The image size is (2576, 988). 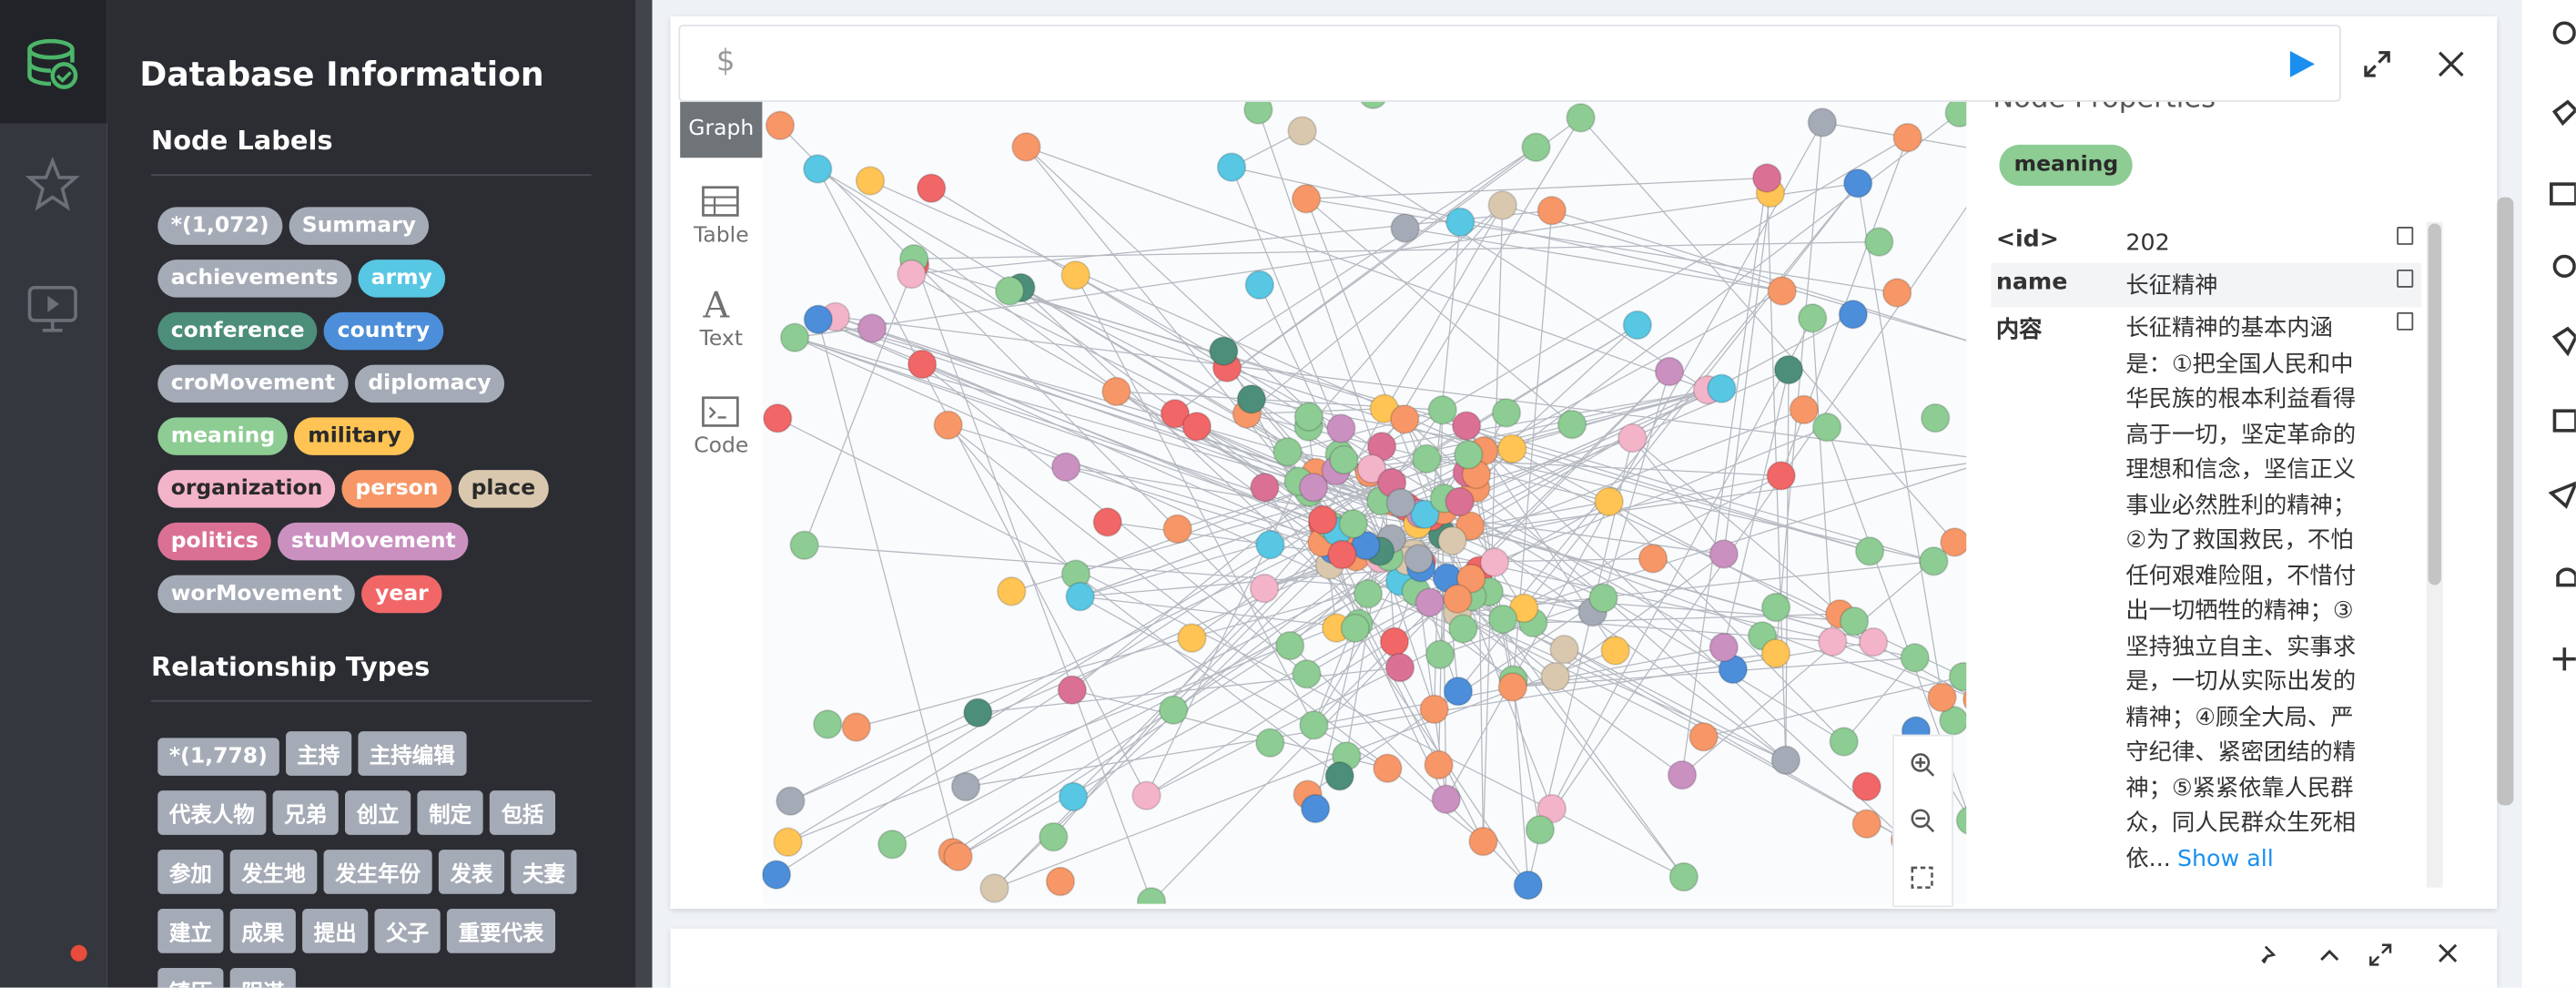 I want to click on relationship-tag: 父子, so click(x=407, y=931).